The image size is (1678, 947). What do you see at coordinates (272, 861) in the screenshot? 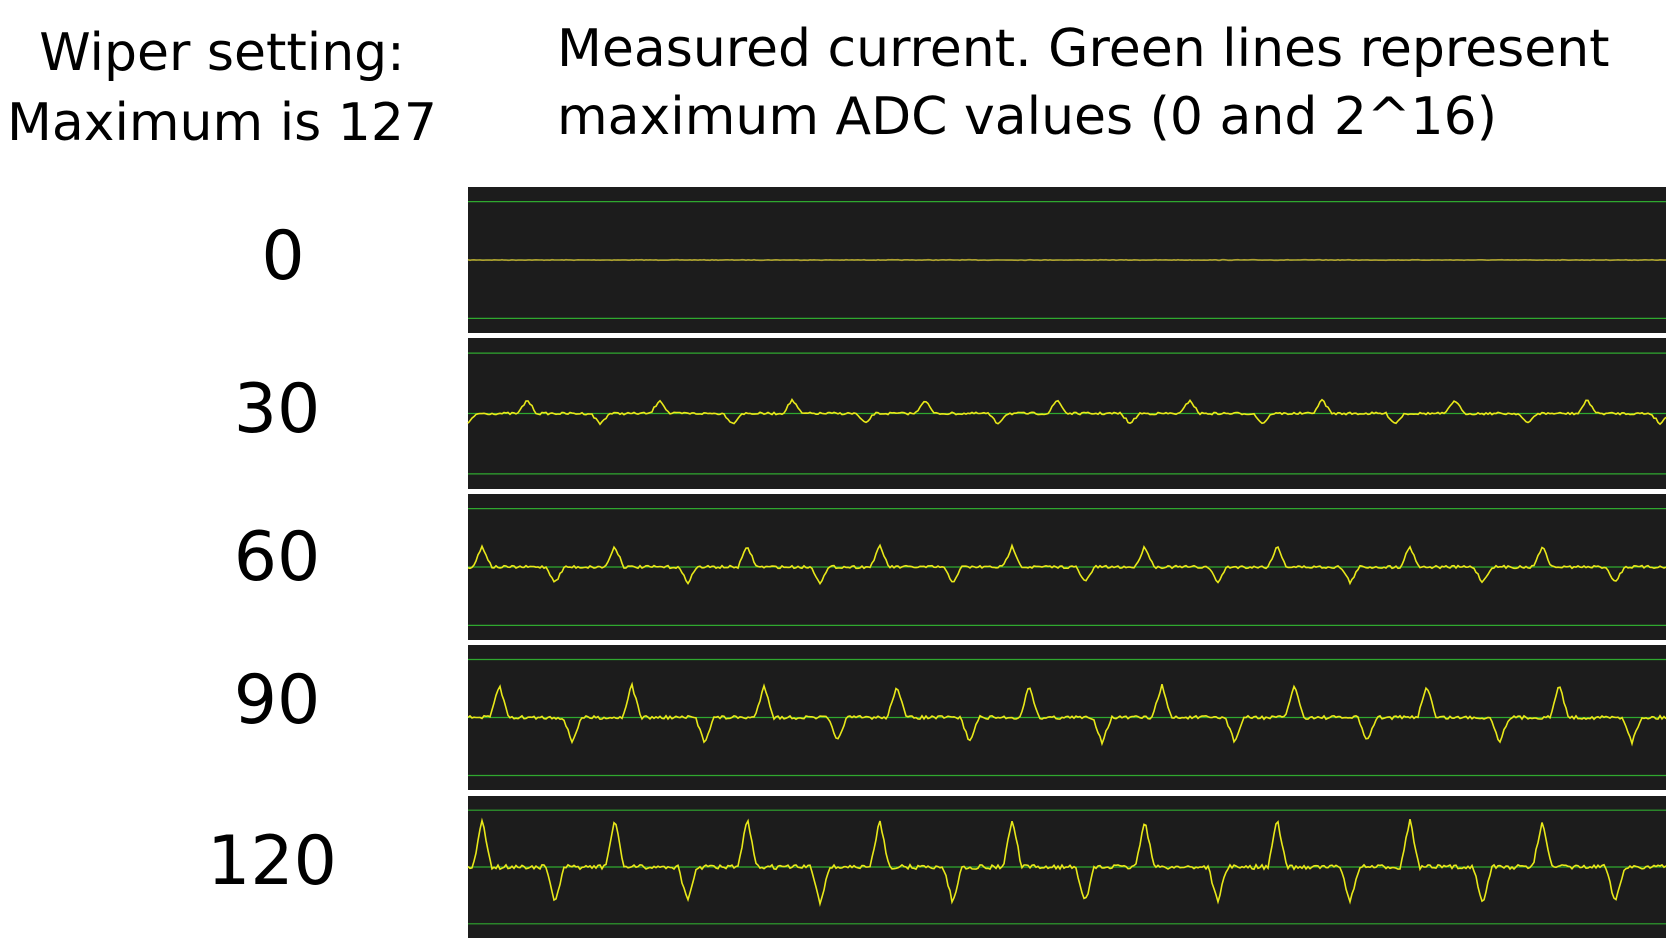
I see `row-label: 120` at bounding box center [272, 861].